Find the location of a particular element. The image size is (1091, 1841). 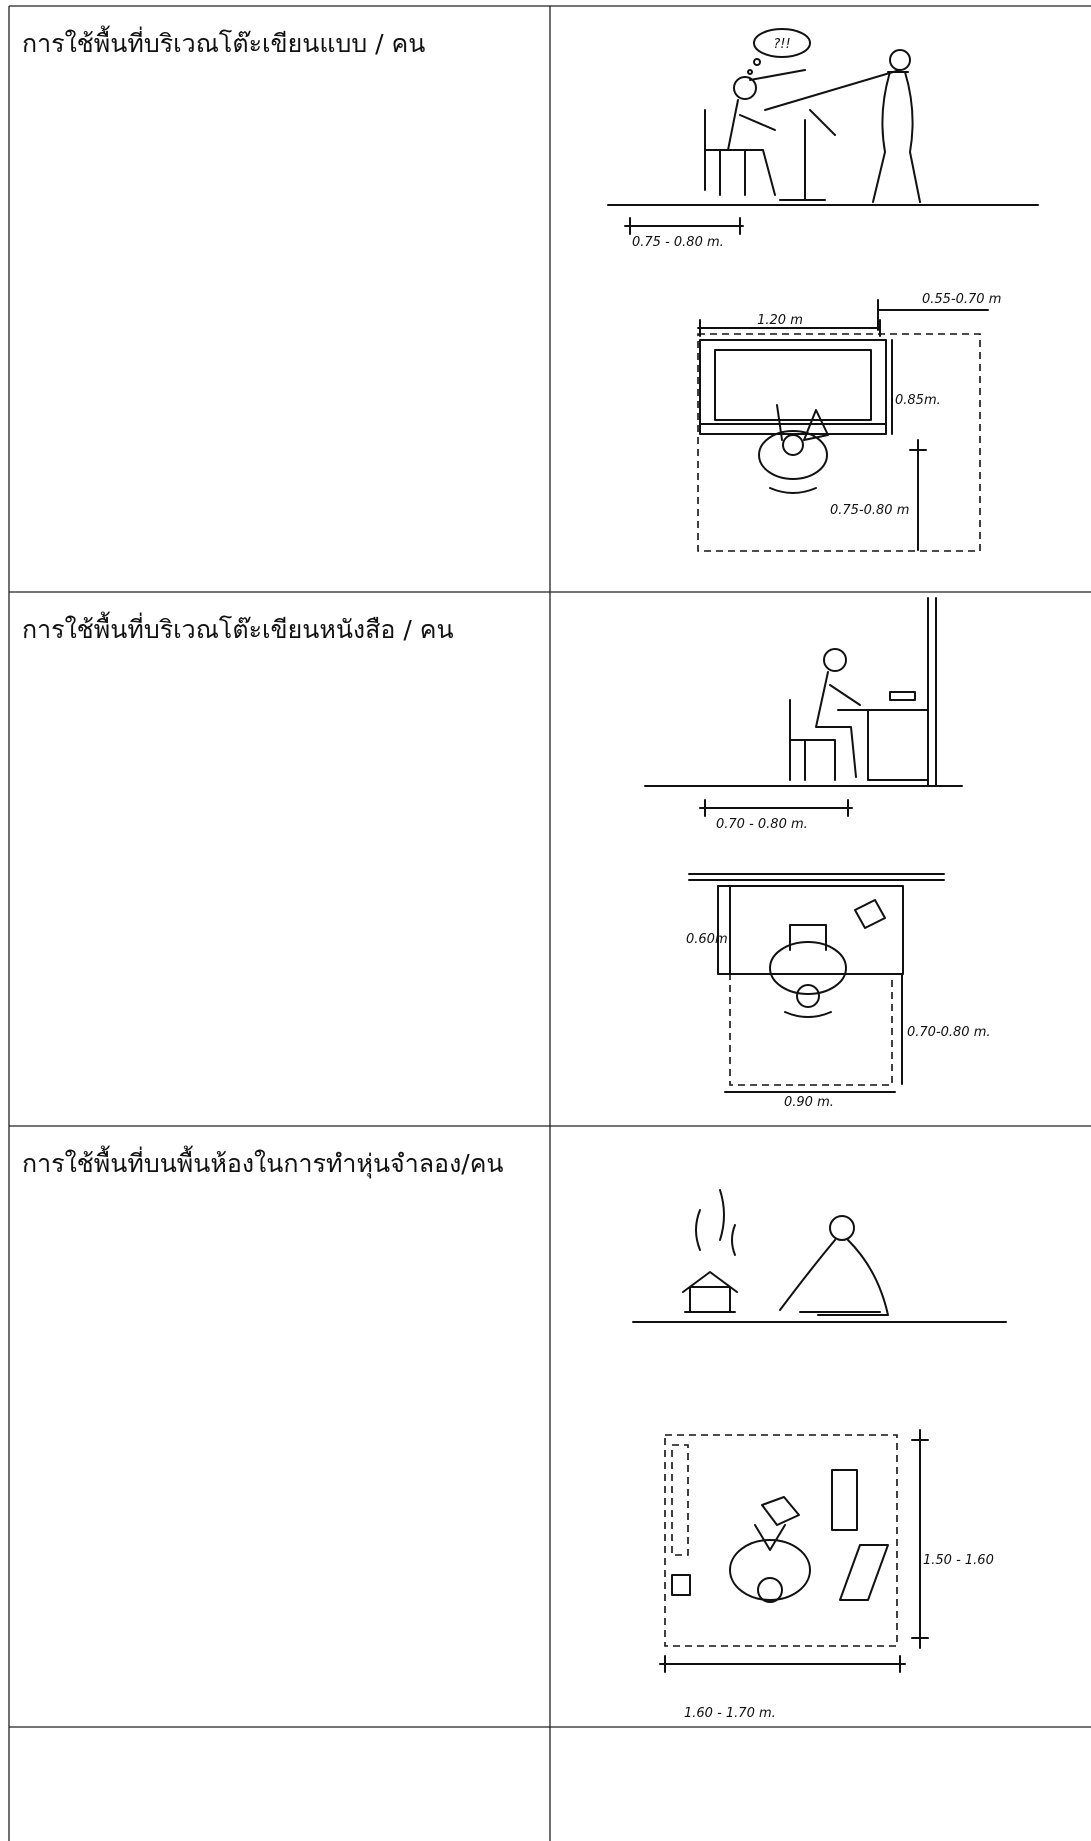

drafting-elevation: ?!! 0.75 - 0.80 m. is located at coordinates (823, 139).